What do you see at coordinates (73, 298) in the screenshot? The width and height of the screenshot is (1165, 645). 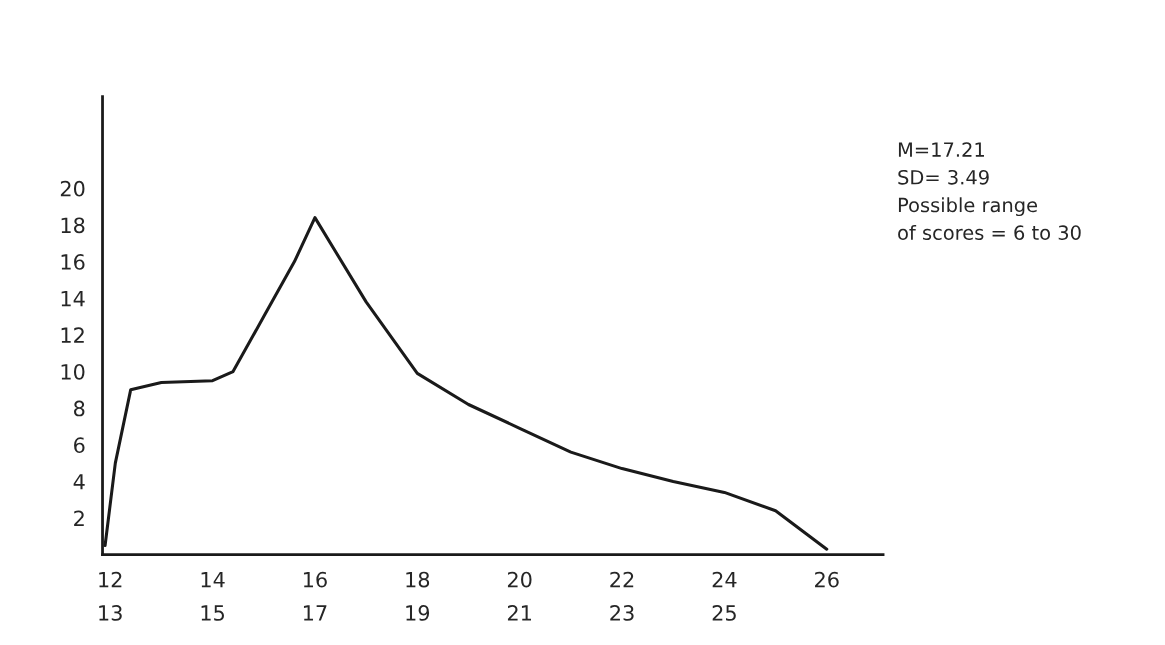 I see `y-tick-label: 14` at bounding box center [73, 298].